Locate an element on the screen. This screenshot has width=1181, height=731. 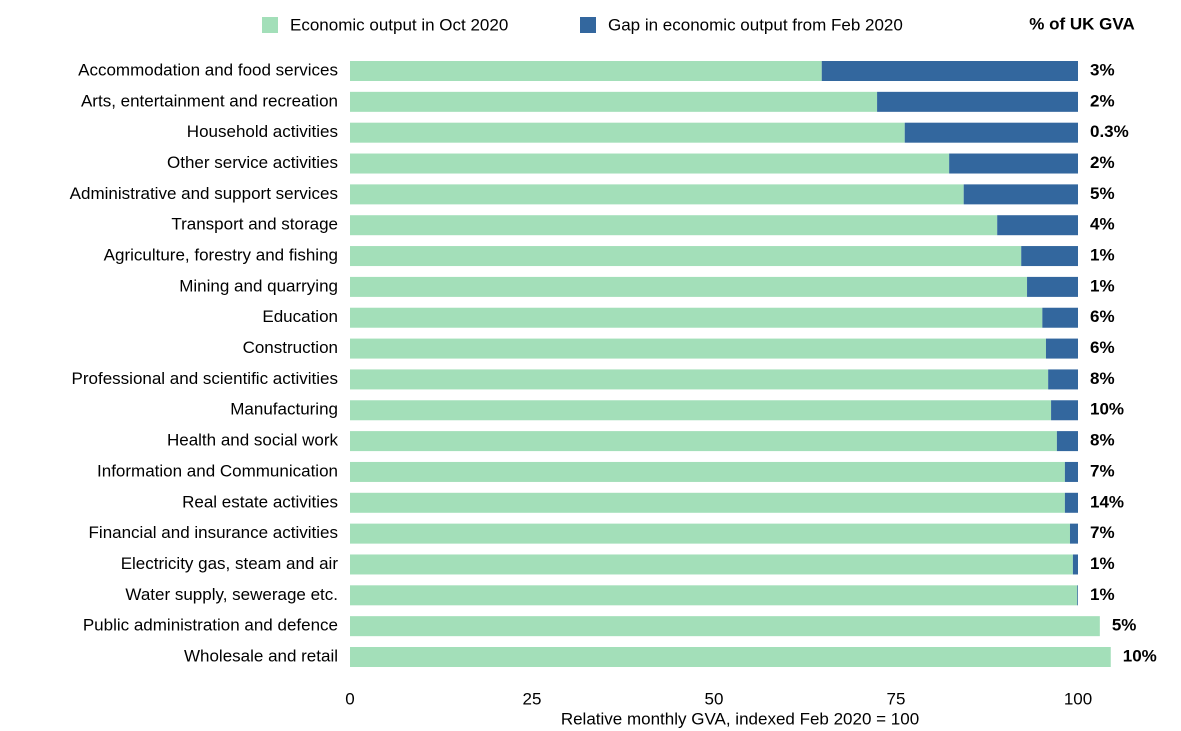
y-tick-label: Agriculture, forestry and fishing is located at coordinates (221, 255).